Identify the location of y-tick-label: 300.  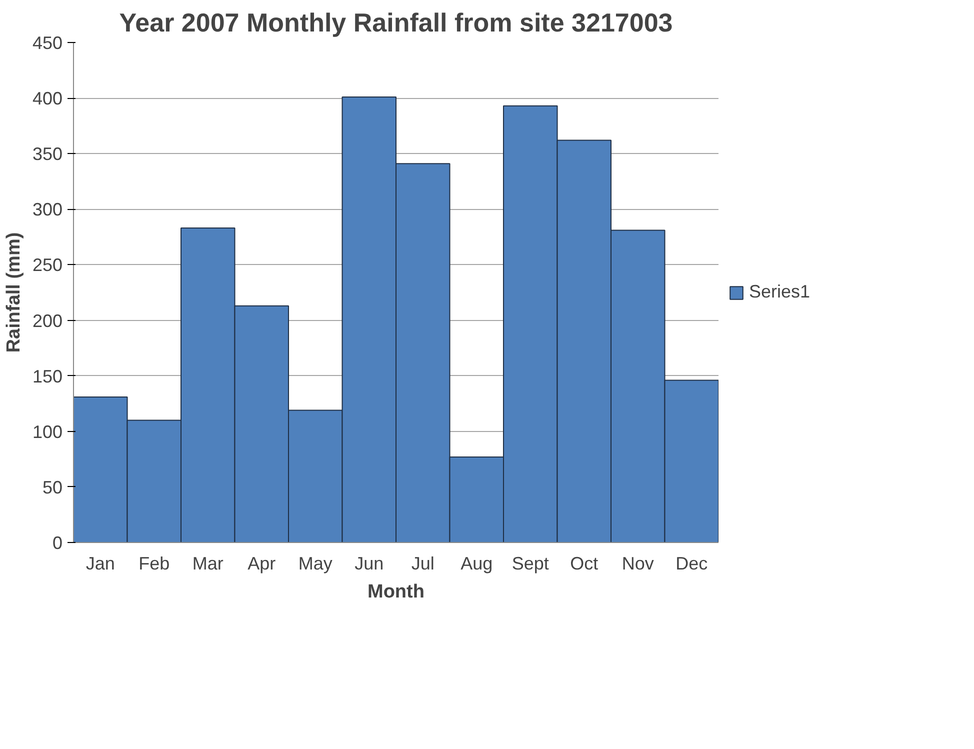
(47, 210).